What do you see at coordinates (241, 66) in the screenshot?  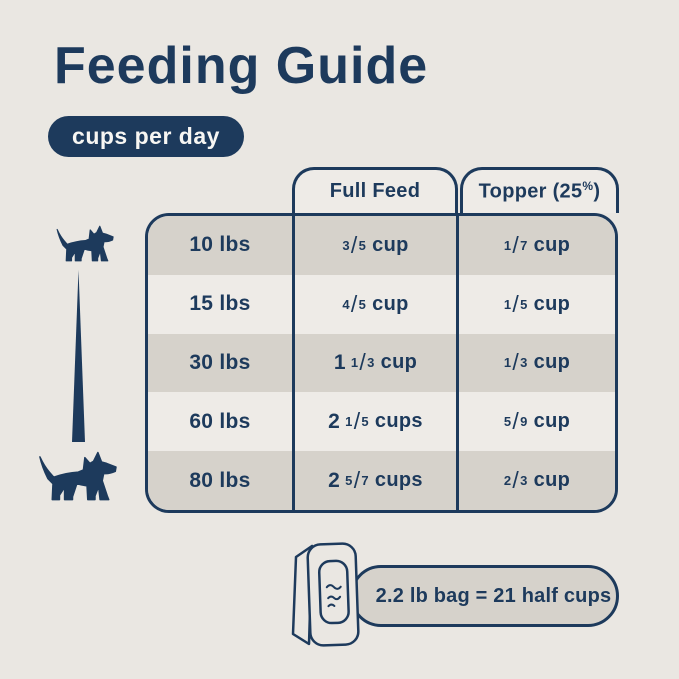 I see `page-title: Feeding Guide` at bounding box center [241, 66].